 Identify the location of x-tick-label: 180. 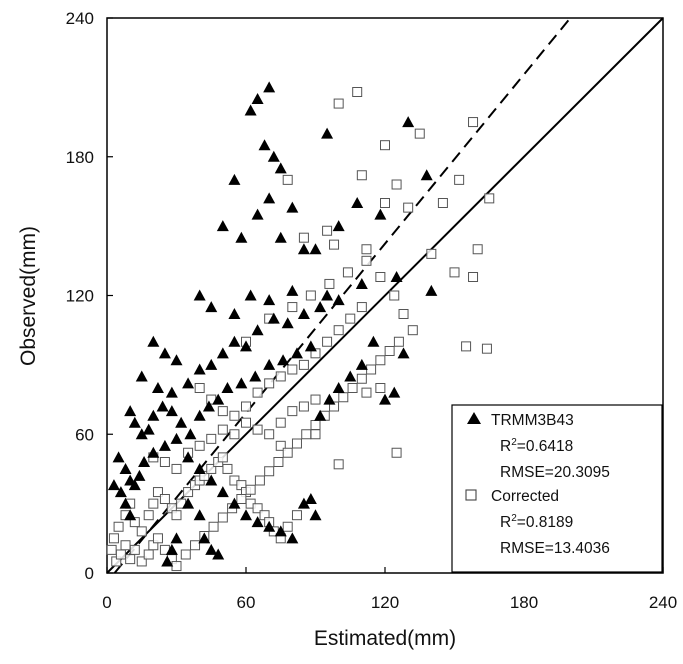
(524, 602).